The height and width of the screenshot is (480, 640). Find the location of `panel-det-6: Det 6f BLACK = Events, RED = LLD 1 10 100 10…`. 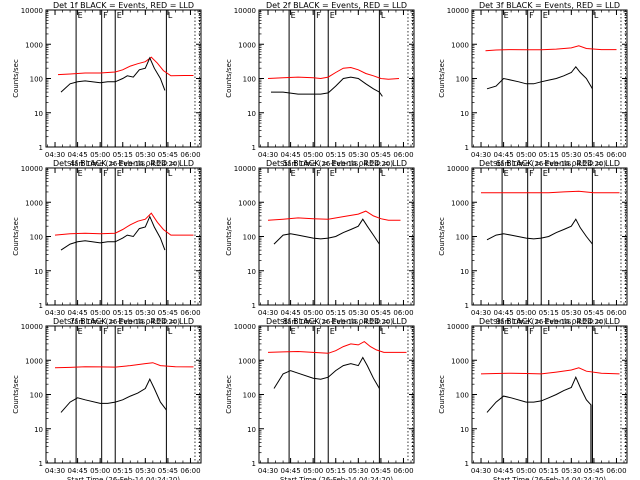

panel-det-6: Det 6f BLACK = Events, RED = LLD 1 10 100 10… is located at coordinates (533, 242).